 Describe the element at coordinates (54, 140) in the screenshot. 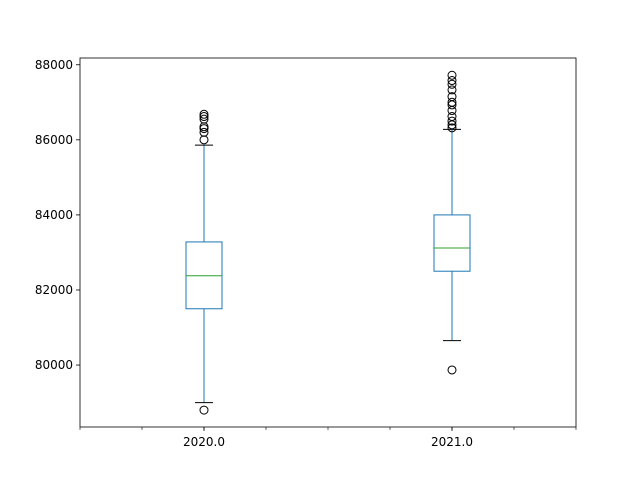

I see `y-tick-label: 86000` at that location.